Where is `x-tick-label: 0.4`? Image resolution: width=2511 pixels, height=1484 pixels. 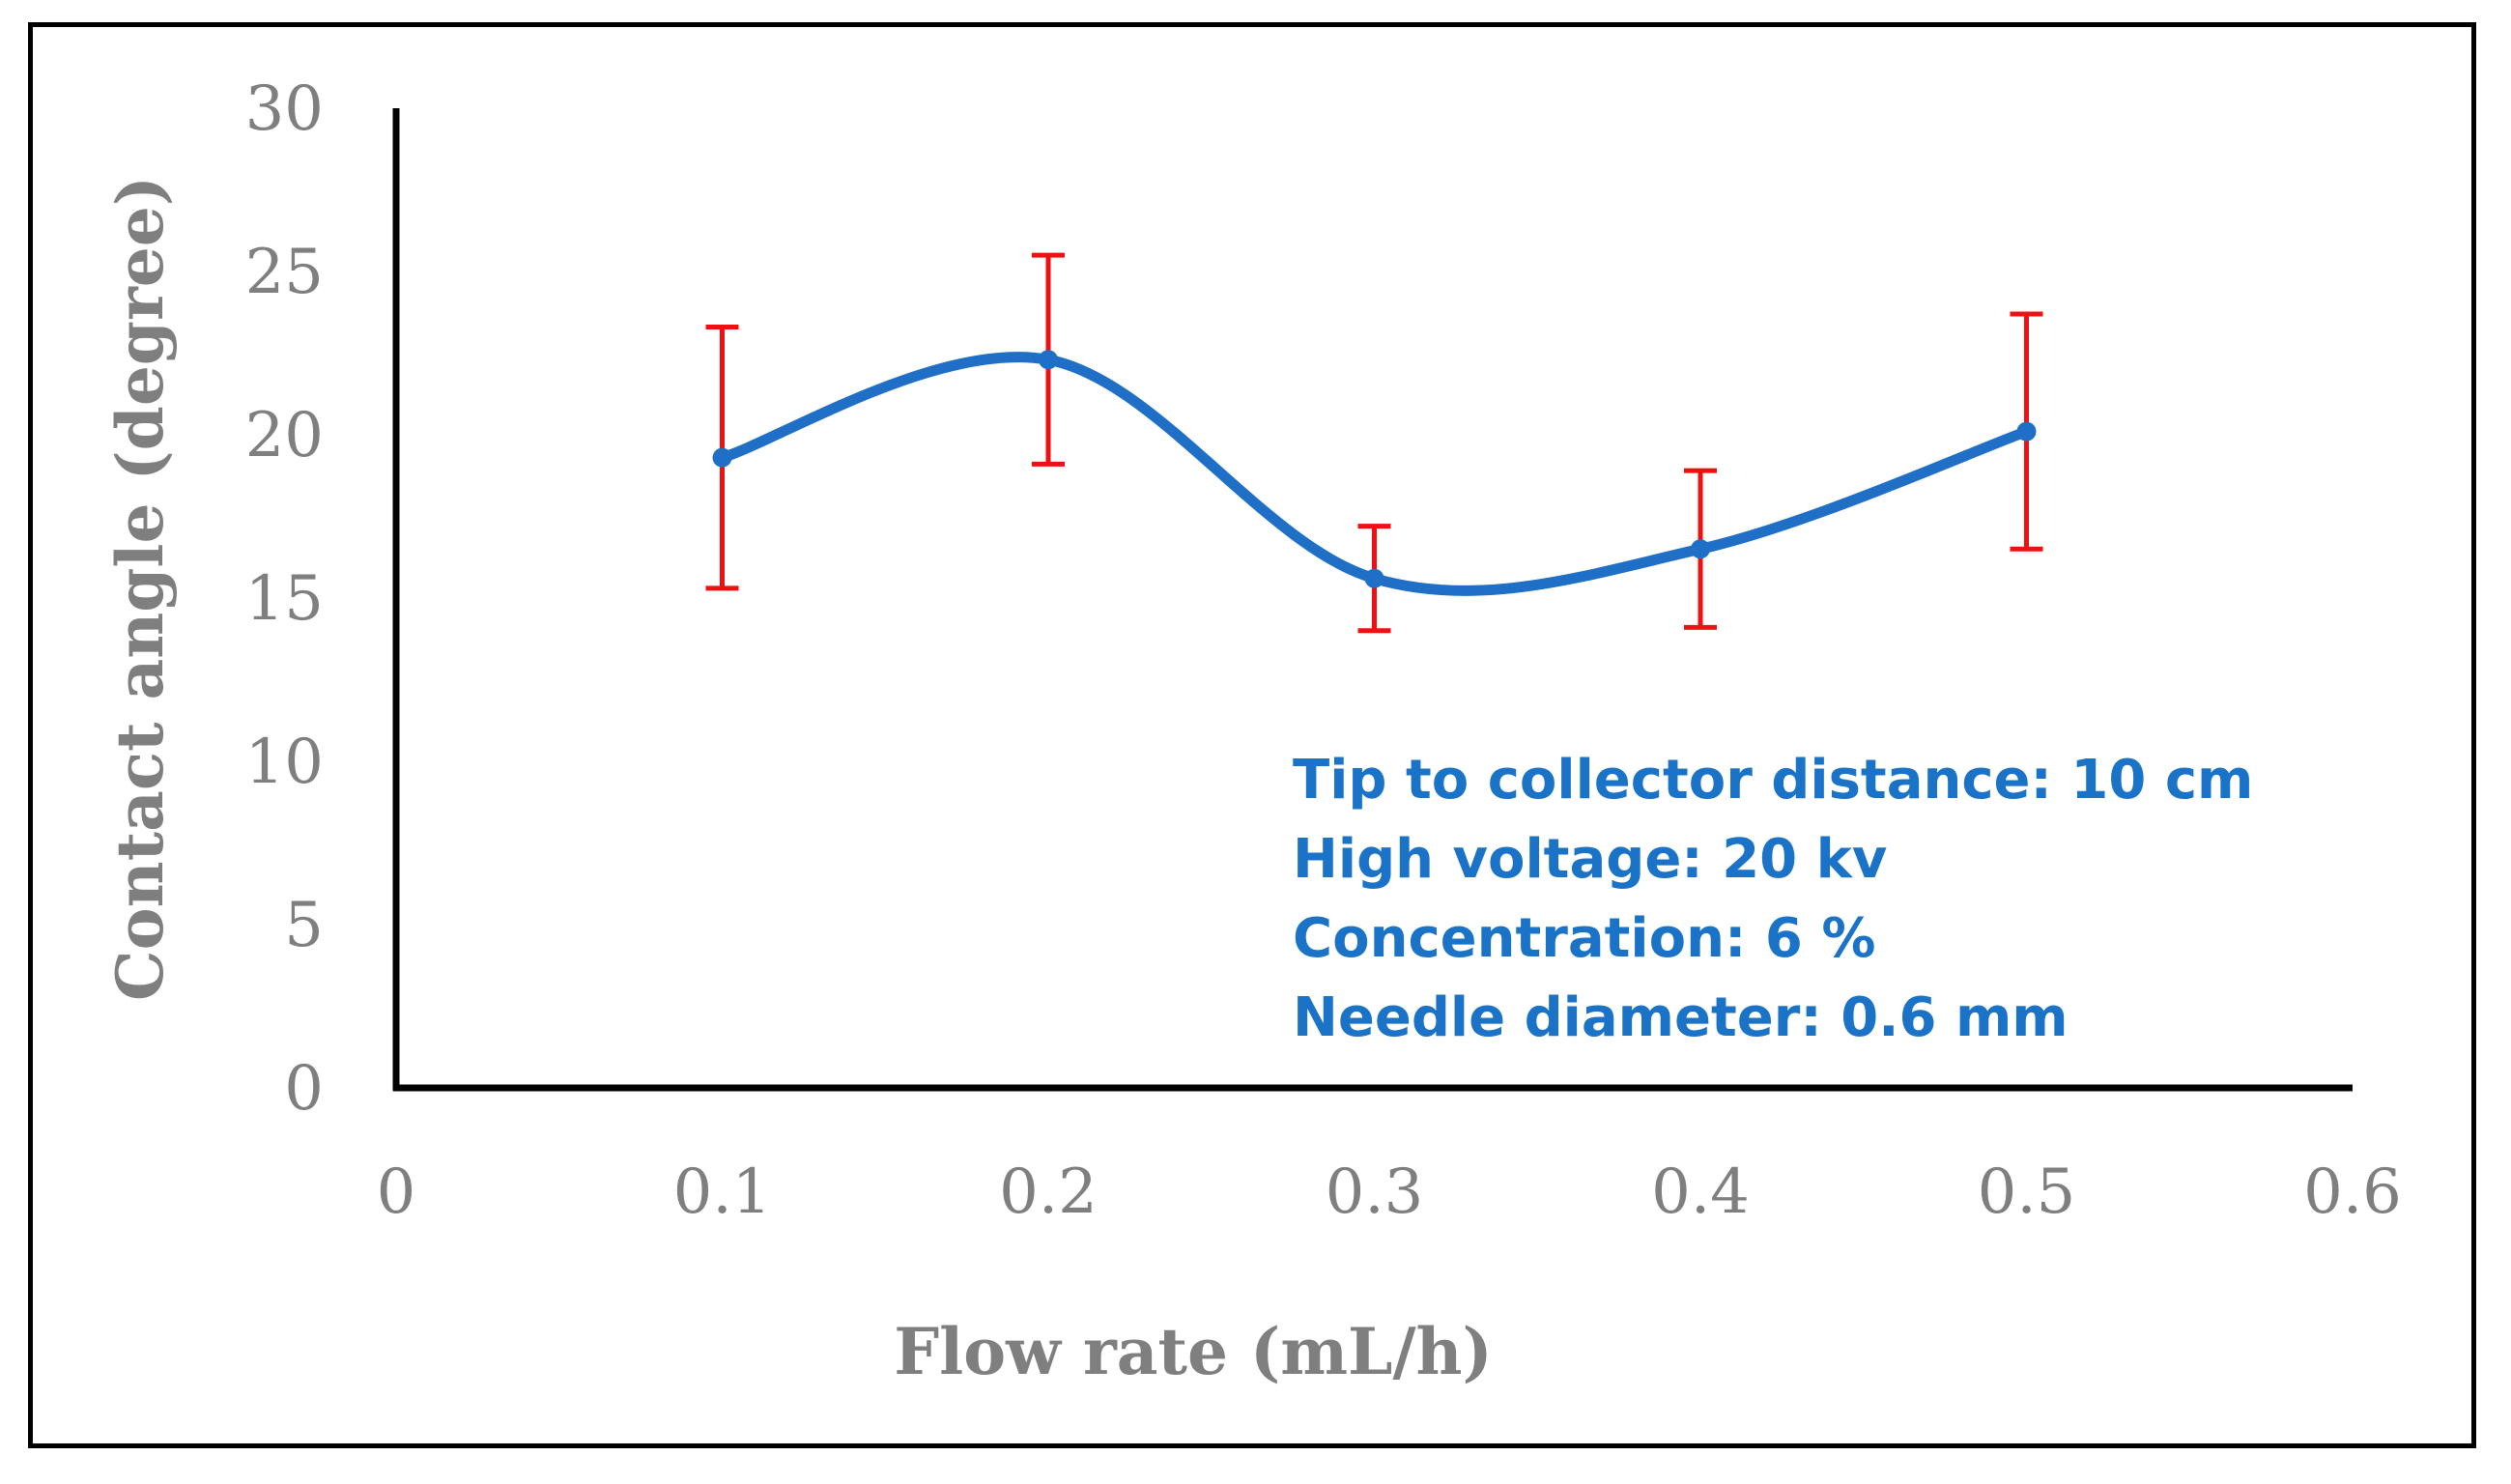 x-tick-label: 0.4 is located at coordinates (1701, 1192).